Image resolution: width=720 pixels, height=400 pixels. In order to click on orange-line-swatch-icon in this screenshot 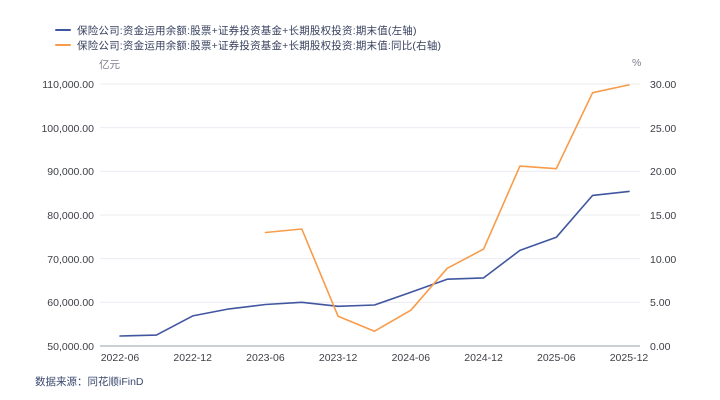, I will do `click(63, 45)`.